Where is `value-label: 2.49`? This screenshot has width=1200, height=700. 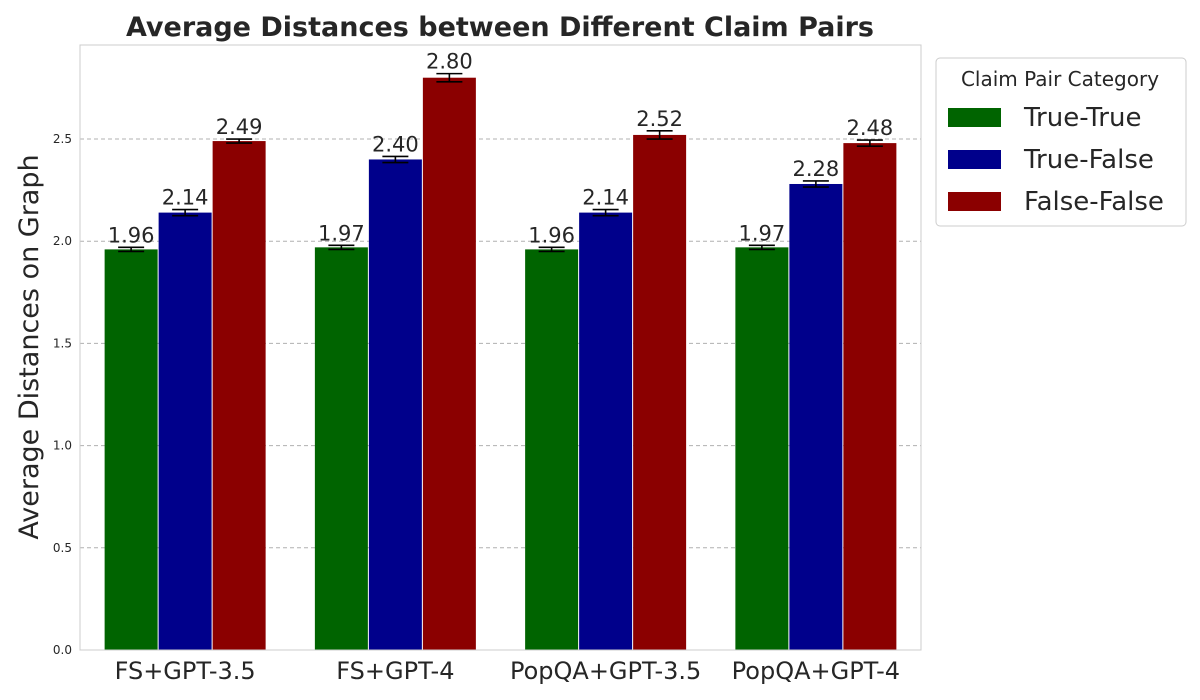 value-label: 2.49 is located at coordinates (239, 127).